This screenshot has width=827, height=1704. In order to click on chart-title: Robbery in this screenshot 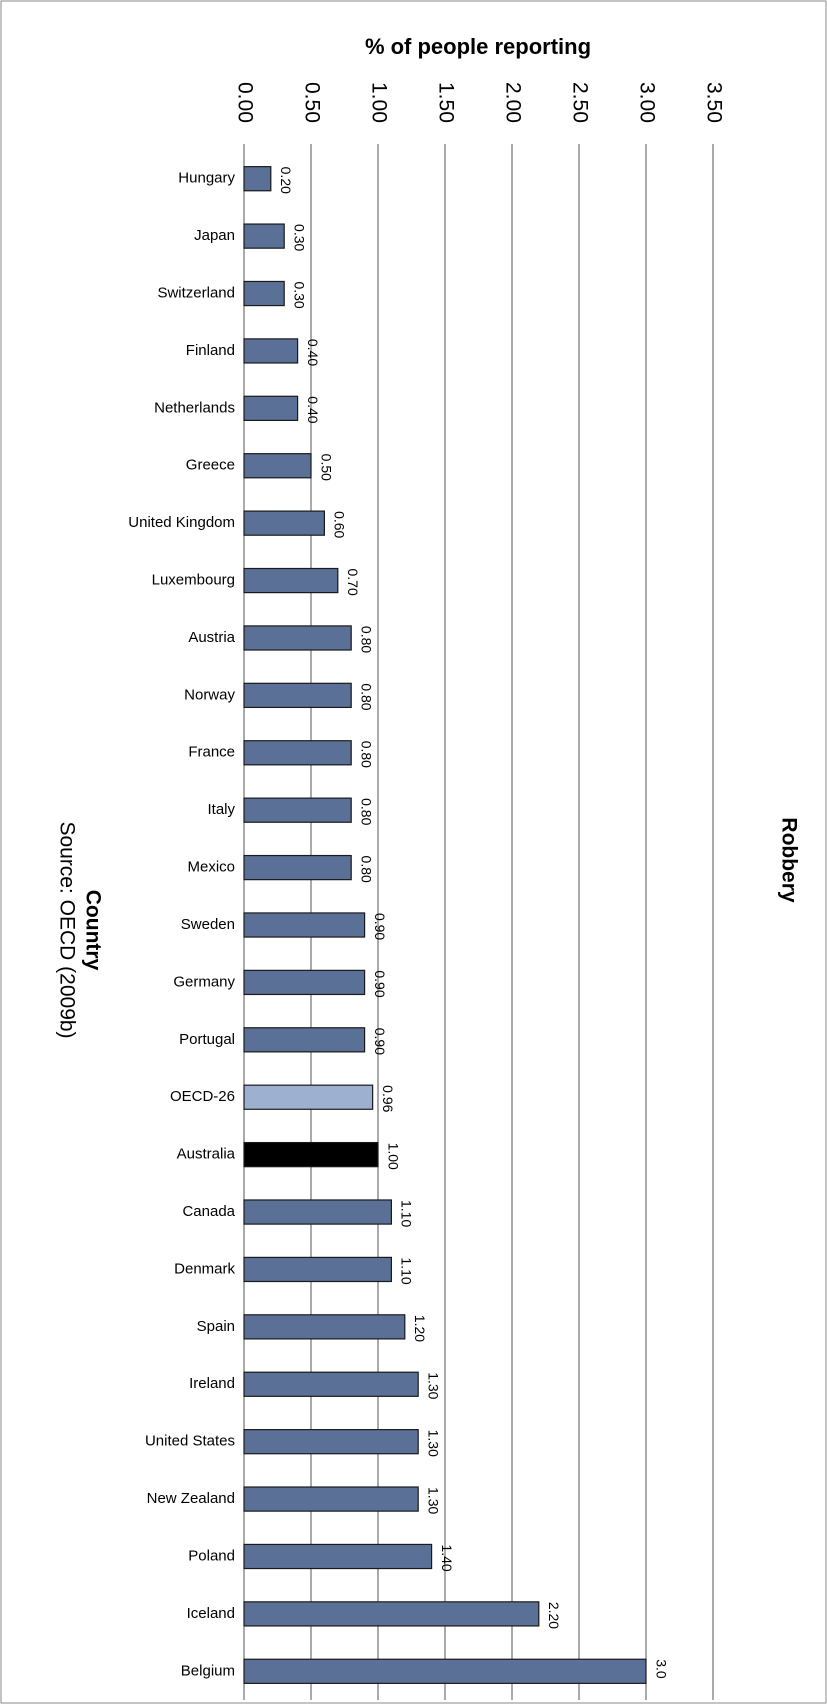, I will do `click(788, 860)`.